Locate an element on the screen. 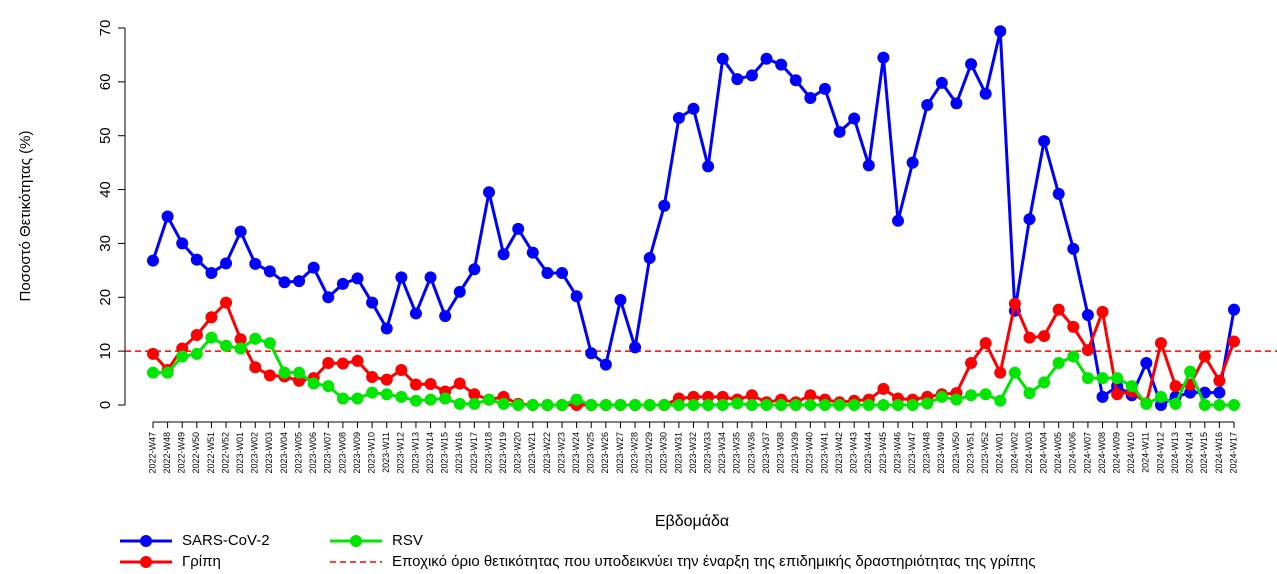 This screenshot has width=1277, height=574. x-tick-label: 2023-W29 is located at coordinates (649, 453).